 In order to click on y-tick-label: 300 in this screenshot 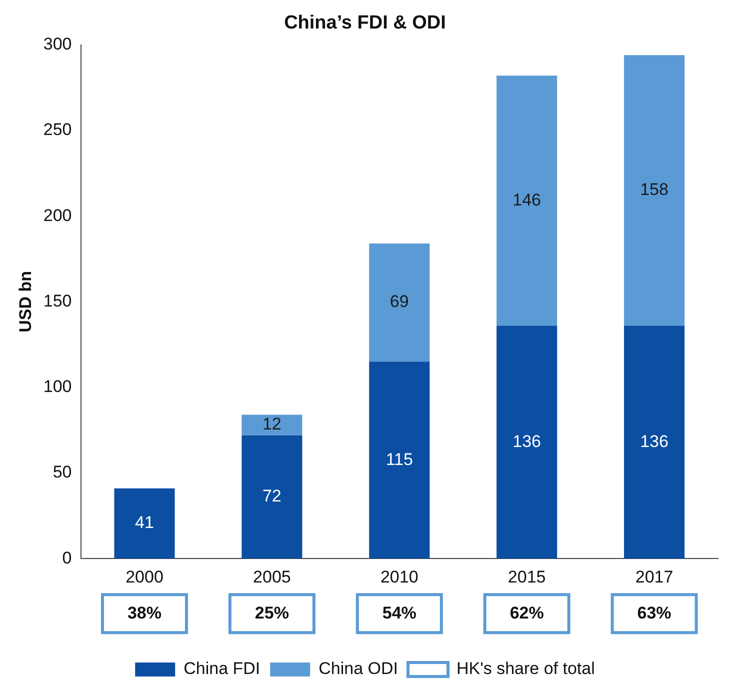, I will do `click(57, 44)`.